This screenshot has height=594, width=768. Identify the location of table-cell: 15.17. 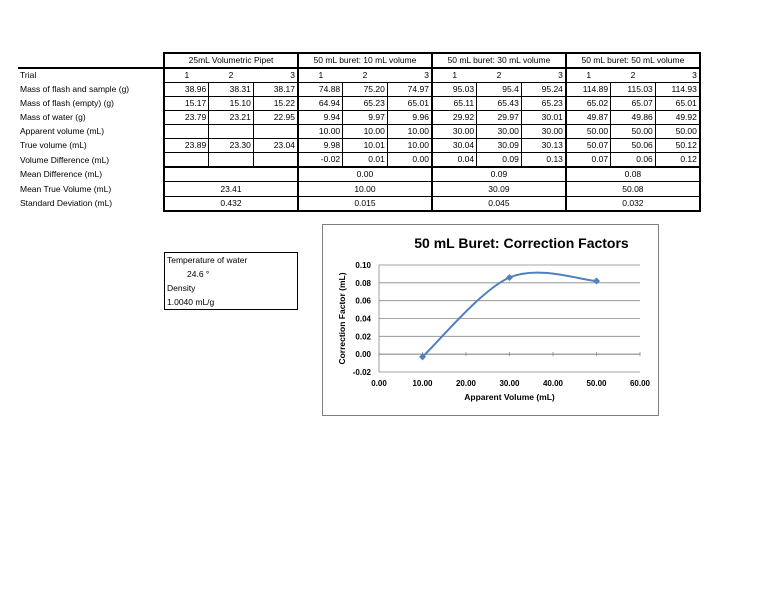
(186, 104).